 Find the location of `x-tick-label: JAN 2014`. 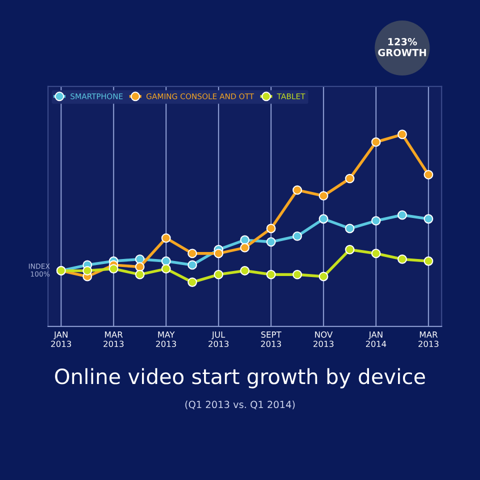

x-tick-label: JAN 2014 is located at coordinates (376, 340).